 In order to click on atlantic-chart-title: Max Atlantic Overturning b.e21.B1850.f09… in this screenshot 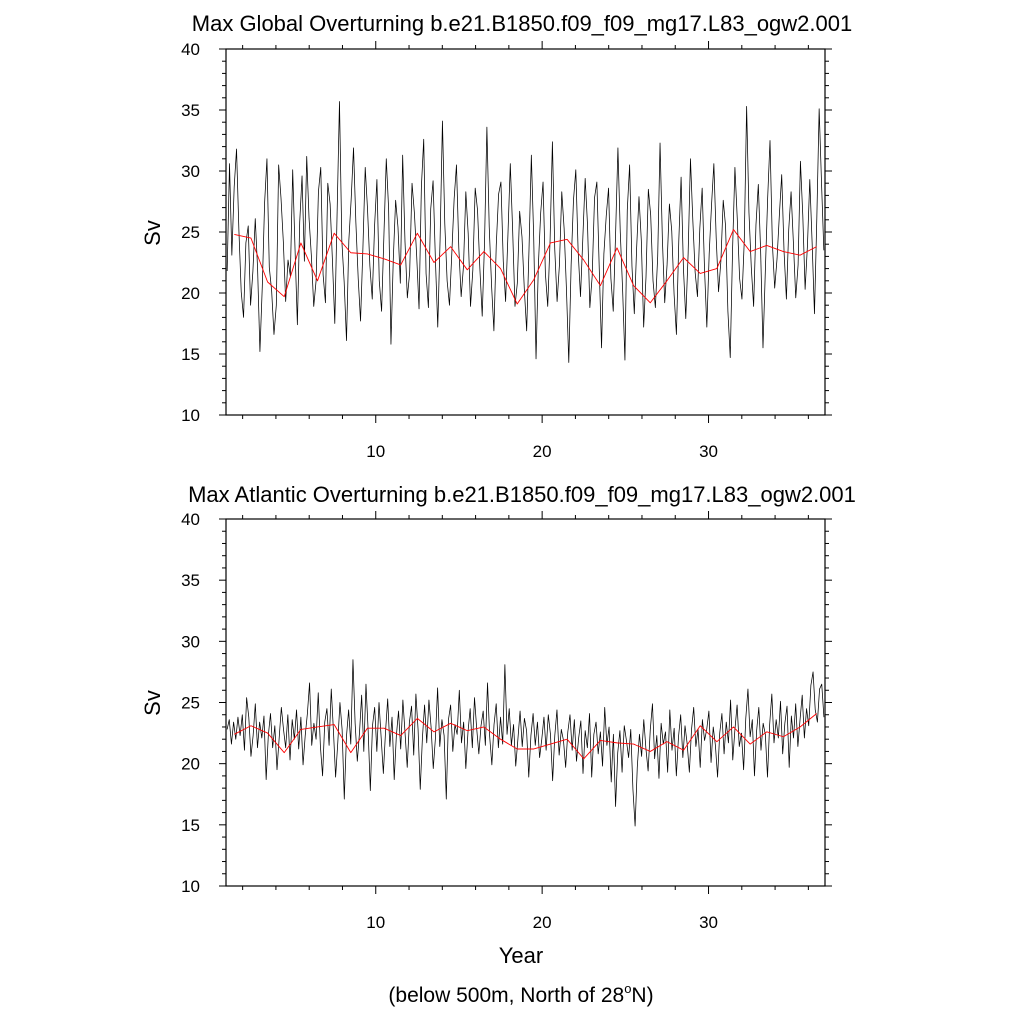, I will do `click(522, 494)`.